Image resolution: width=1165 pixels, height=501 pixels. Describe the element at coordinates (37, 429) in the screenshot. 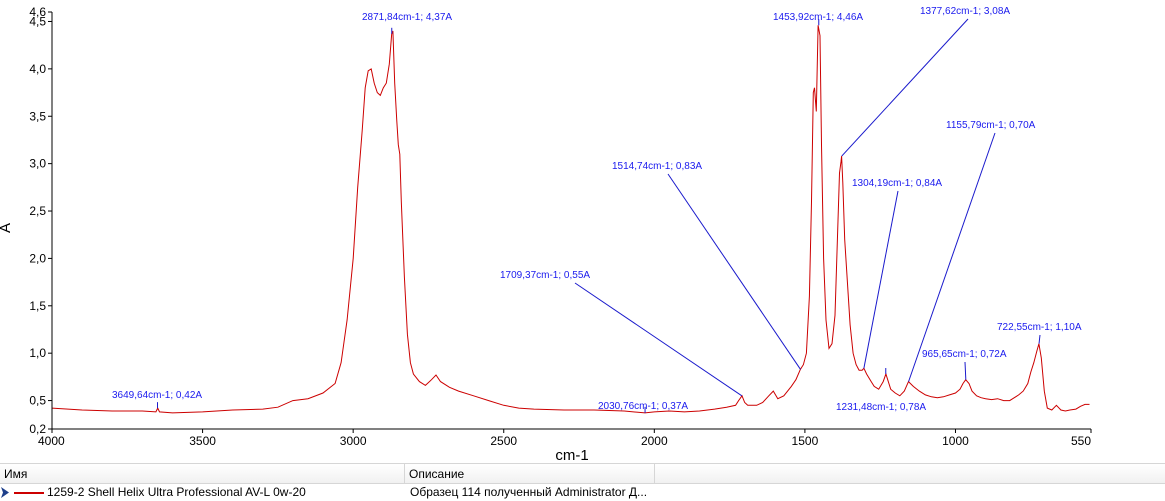

I see `y-tick-label: 0,2` at that location.